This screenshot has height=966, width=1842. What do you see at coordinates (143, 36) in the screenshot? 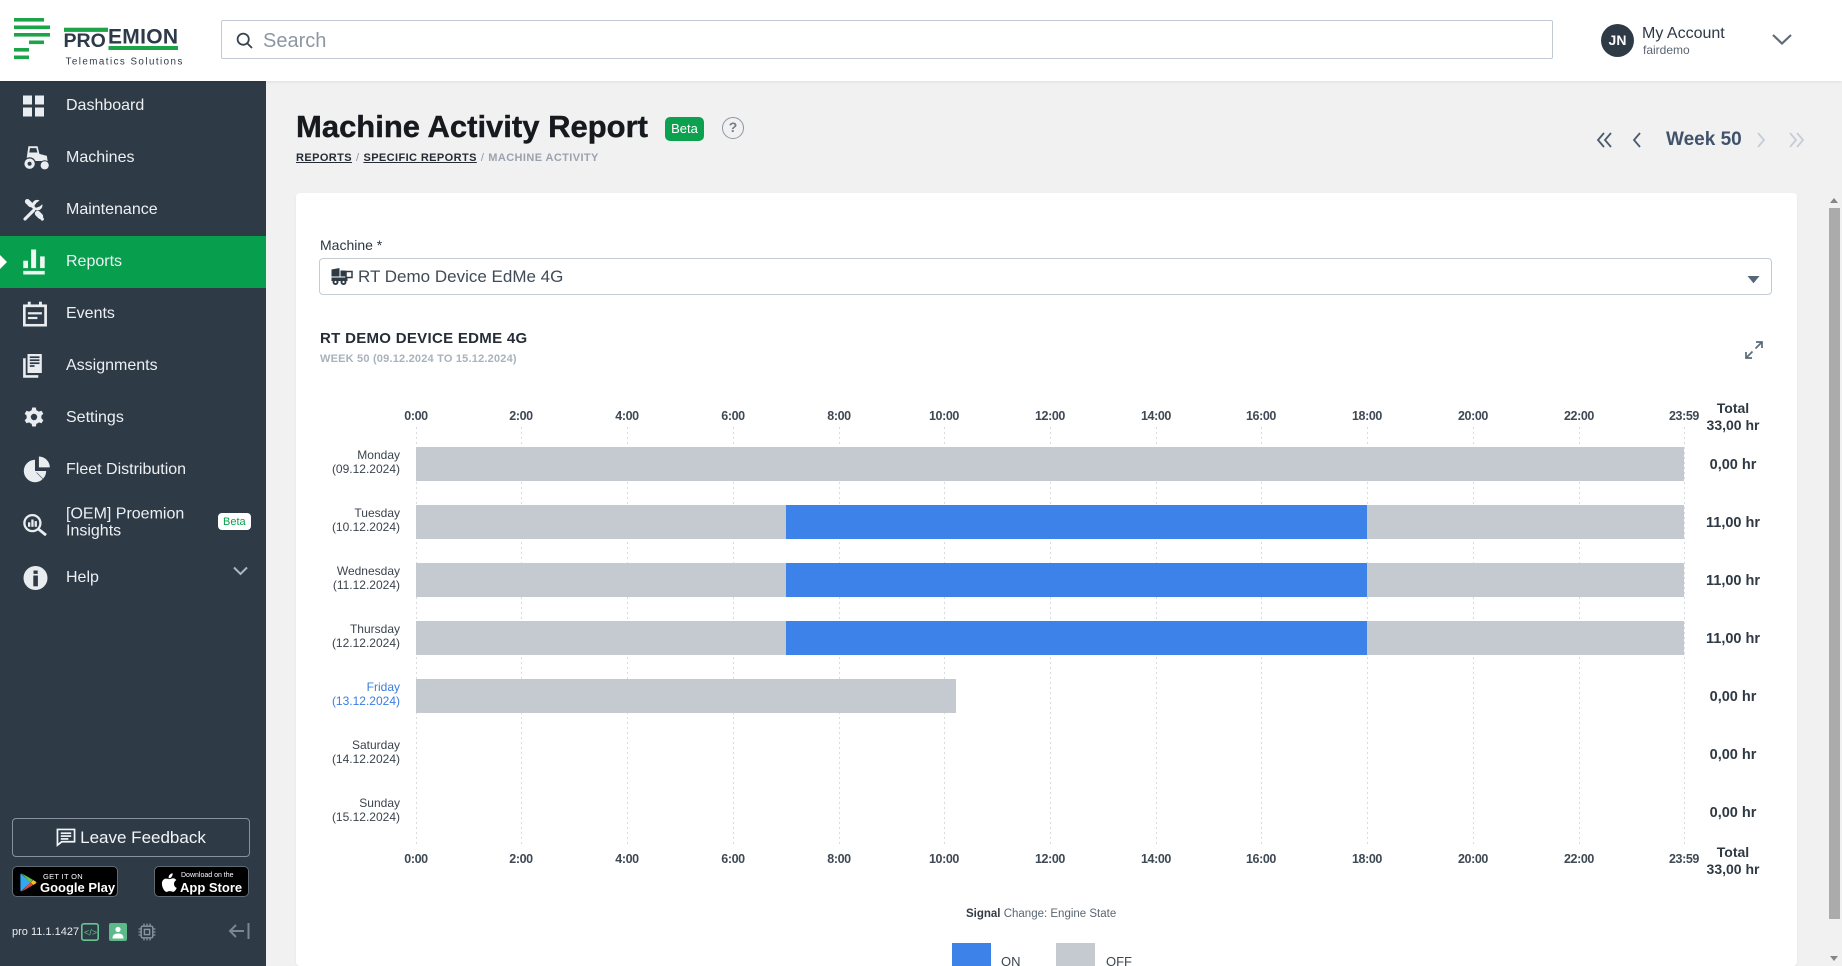
I see `svg-text: EMION` at bounding box center [143, 36].